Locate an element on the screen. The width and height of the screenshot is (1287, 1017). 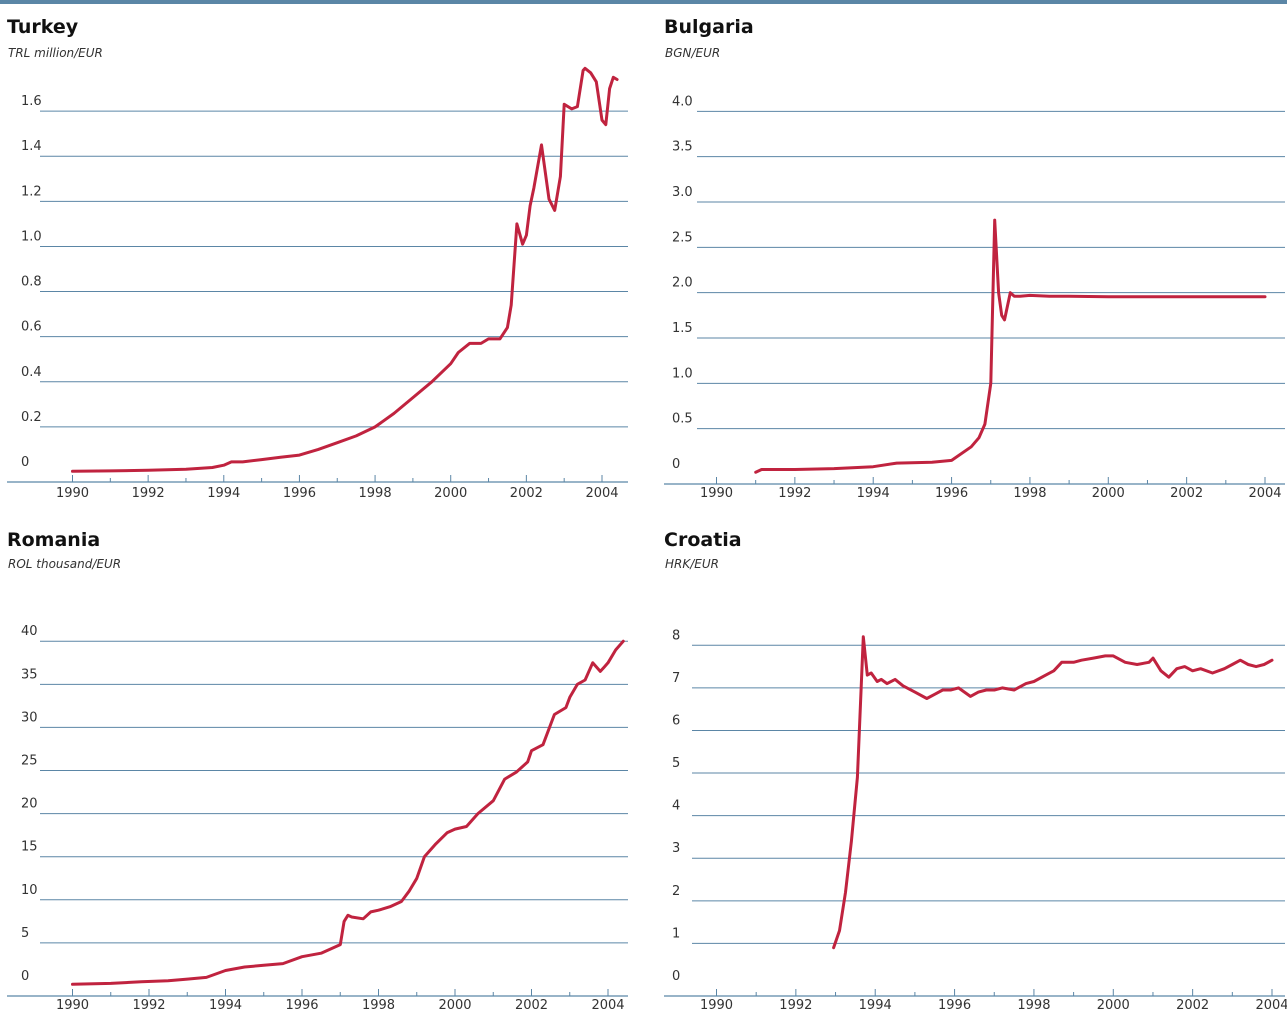
y-tick-label: 3 is located at coordinates (676, 848).